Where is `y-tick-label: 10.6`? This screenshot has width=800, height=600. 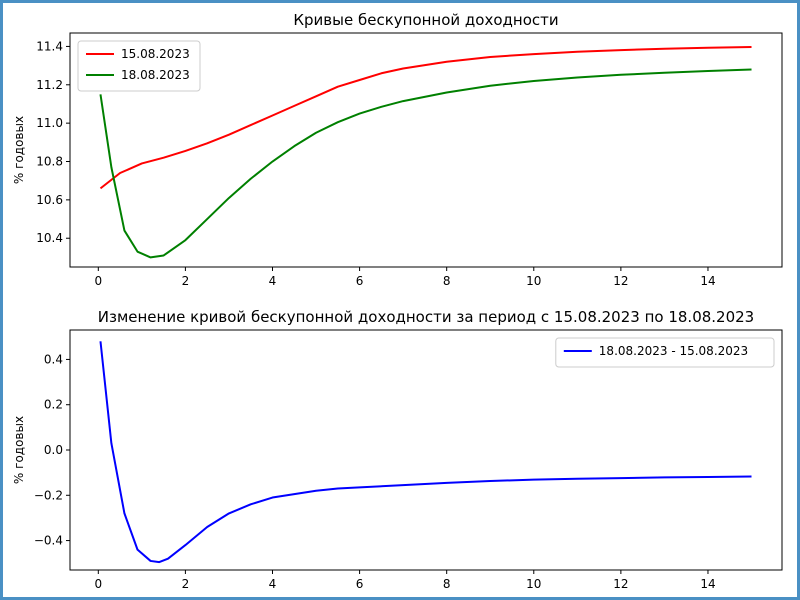 y-tick-label: 10.6 is located at coordinates (49, 200).